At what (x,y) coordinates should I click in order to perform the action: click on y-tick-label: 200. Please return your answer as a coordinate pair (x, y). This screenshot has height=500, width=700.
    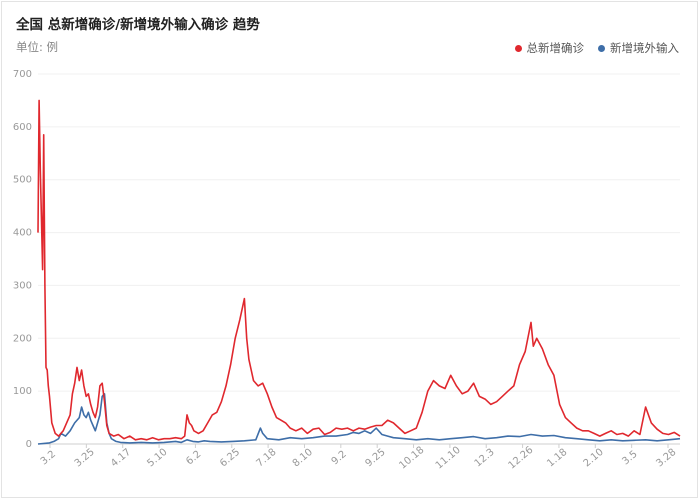
    Looking at the image, I should click on (22, 338).